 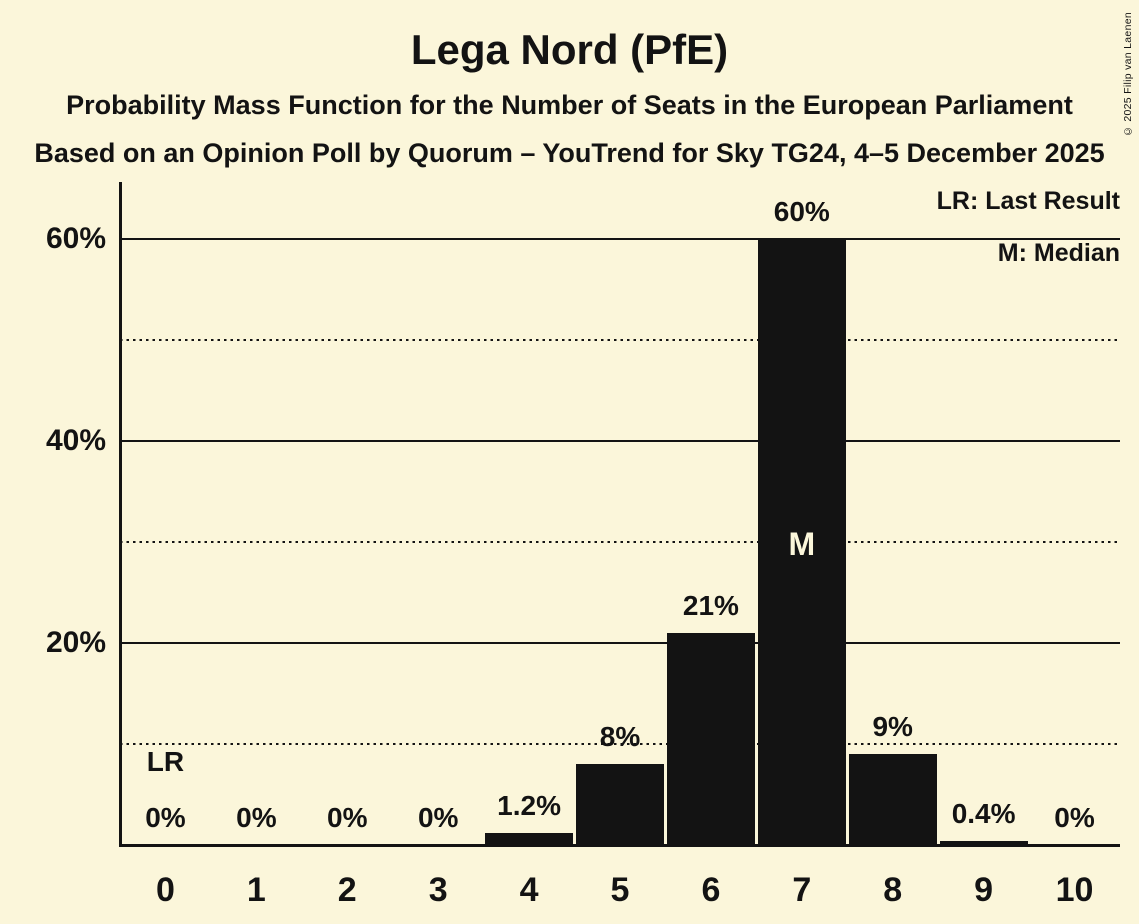 I want to click on x-tick-label: 4, so click(x=529, y=890).